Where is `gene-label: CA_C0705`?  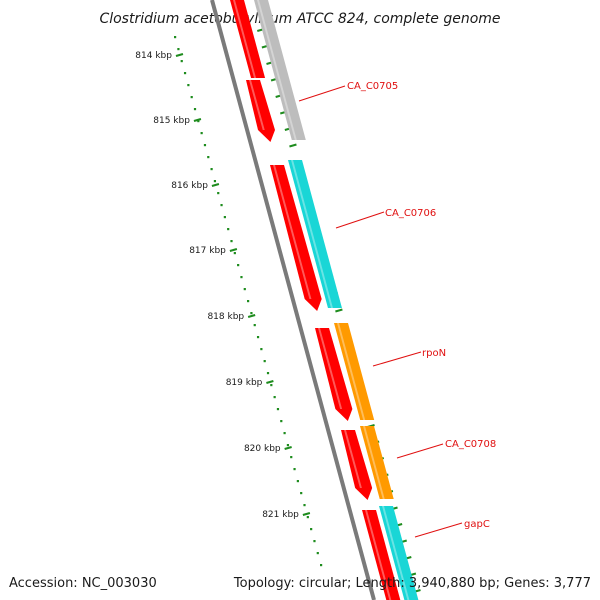
gene-label: CA_C0705 is located at coordinates (372, 86).